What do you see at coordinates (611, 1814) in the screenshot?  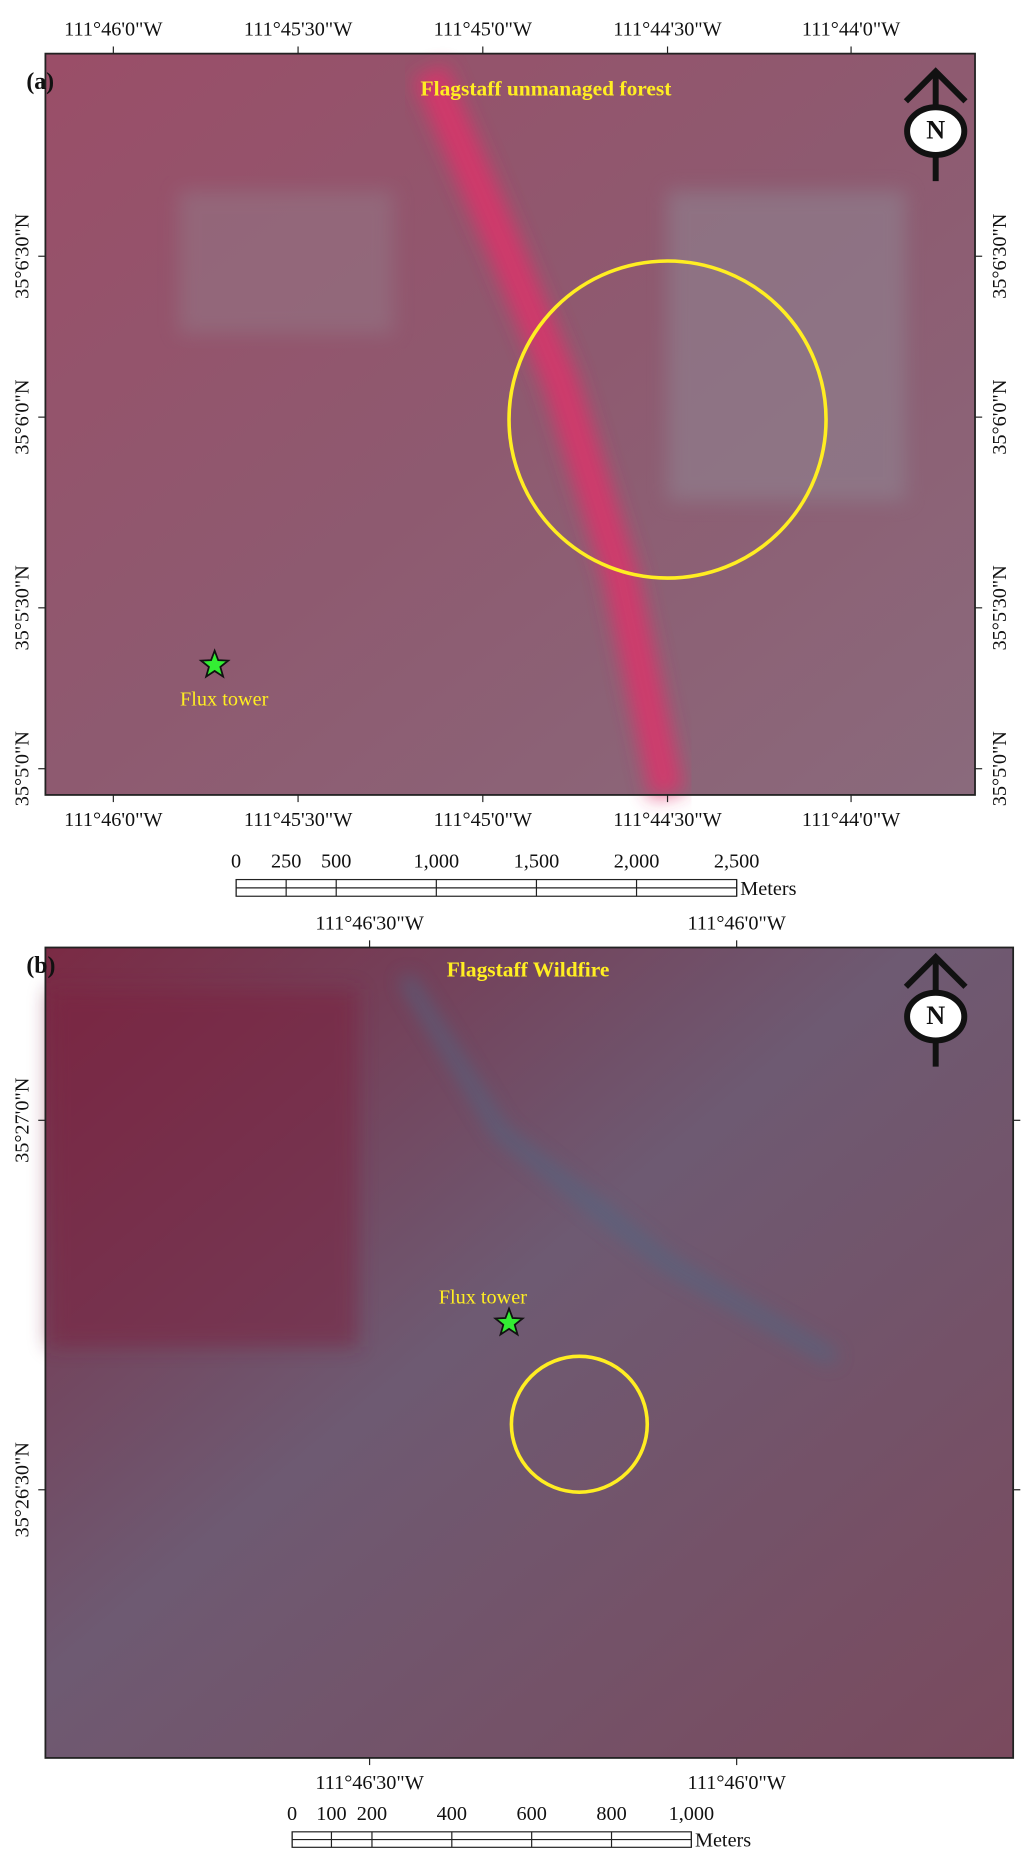 I see `scale-label: 800` at bounding box center [611, 1814].